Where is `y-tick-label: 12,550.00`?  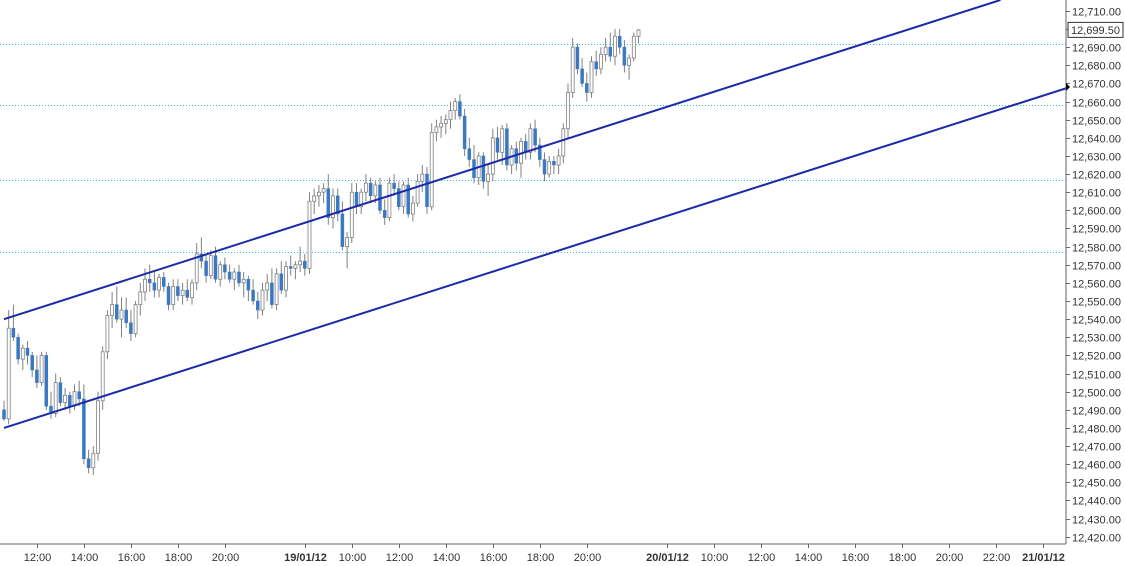
y-tick-label: 12,550.00 is located at coordinates (1096, 303).